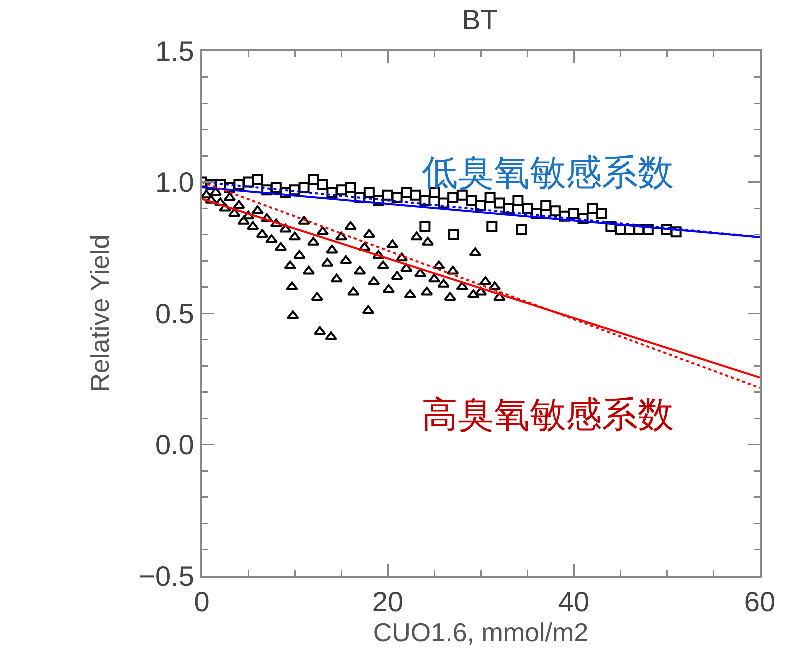  What do you see at coordinates (481, 633) in the screenshot?
I see `x-axis-title: CUO1.6, mmol/m2` at bounding box center [481, 633].